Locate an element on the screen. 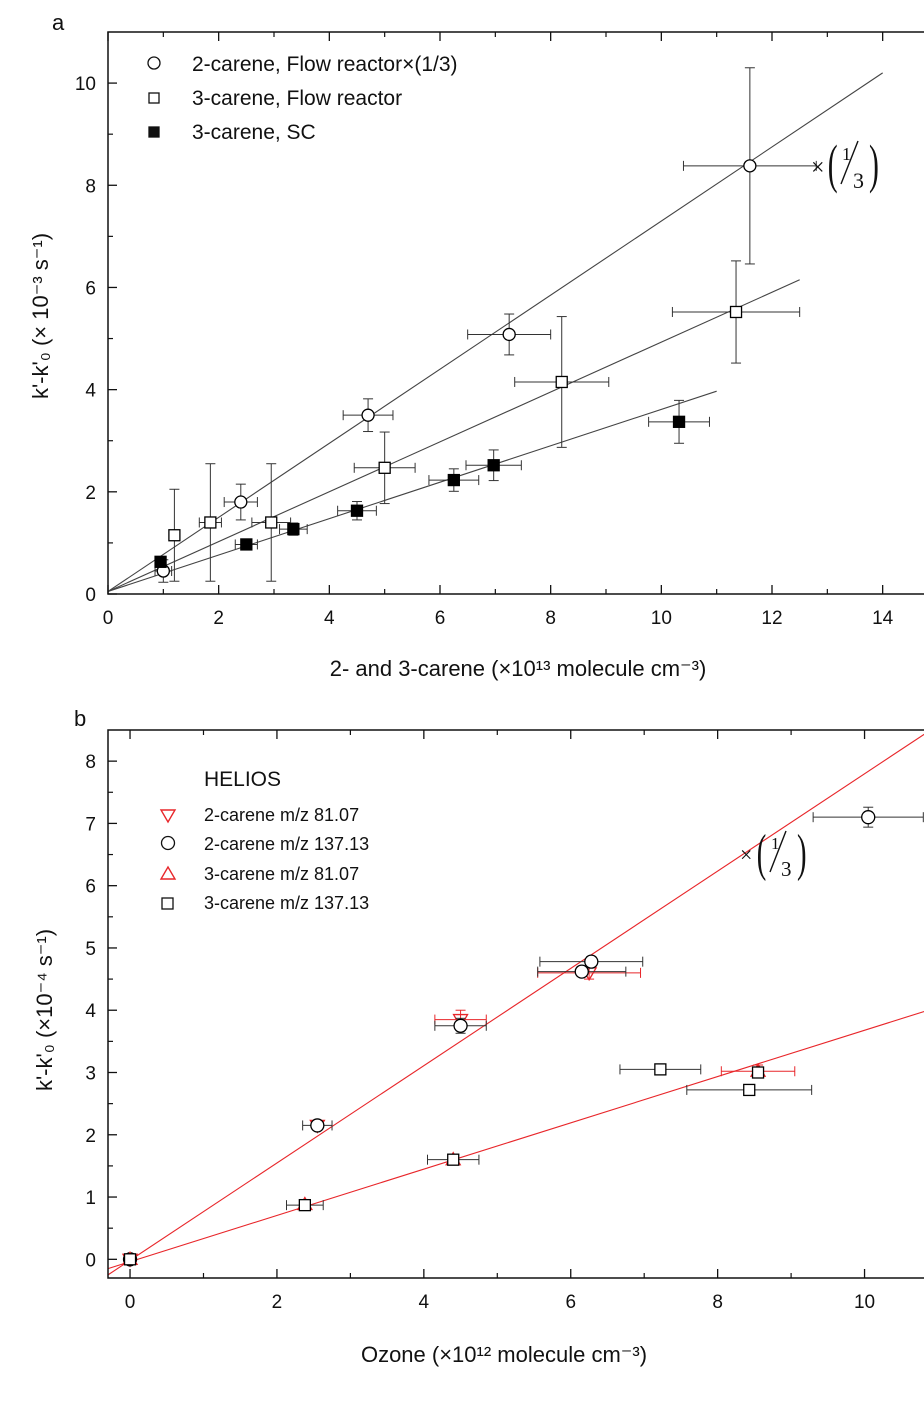 The image size is (924, 1409). x-tick-label: 12 is located at coordinates (771, 618).